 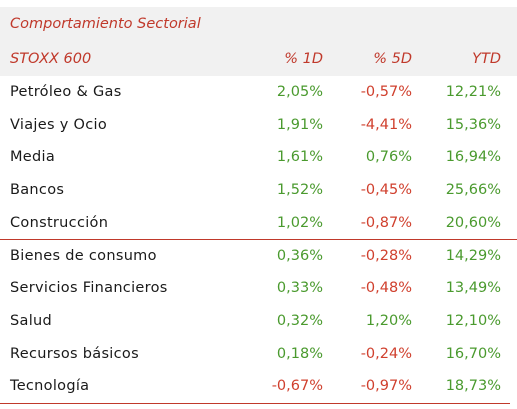 I want to click on table-row: Media 1,61% 0,76% 16,94%, so click(x=258, y=157).